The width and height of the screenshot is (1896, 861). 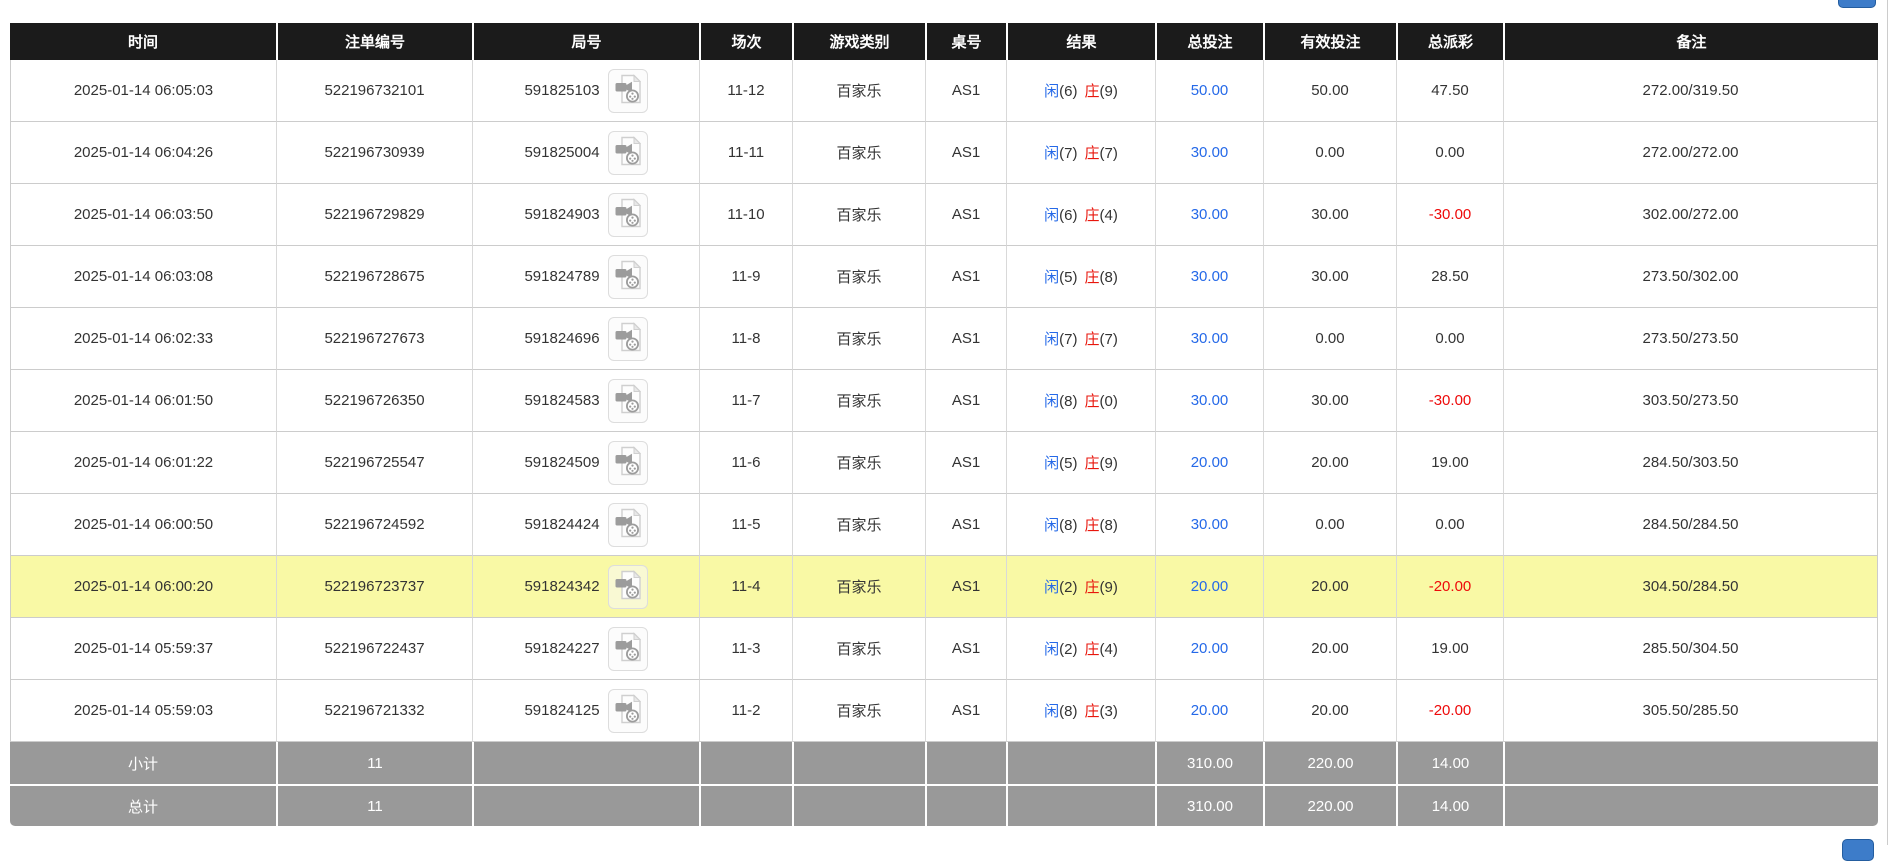 What do you see at coordinates (585, 41) in the screenshot?
I see `header-round-id: 局号` at bounding box center [585, 41].